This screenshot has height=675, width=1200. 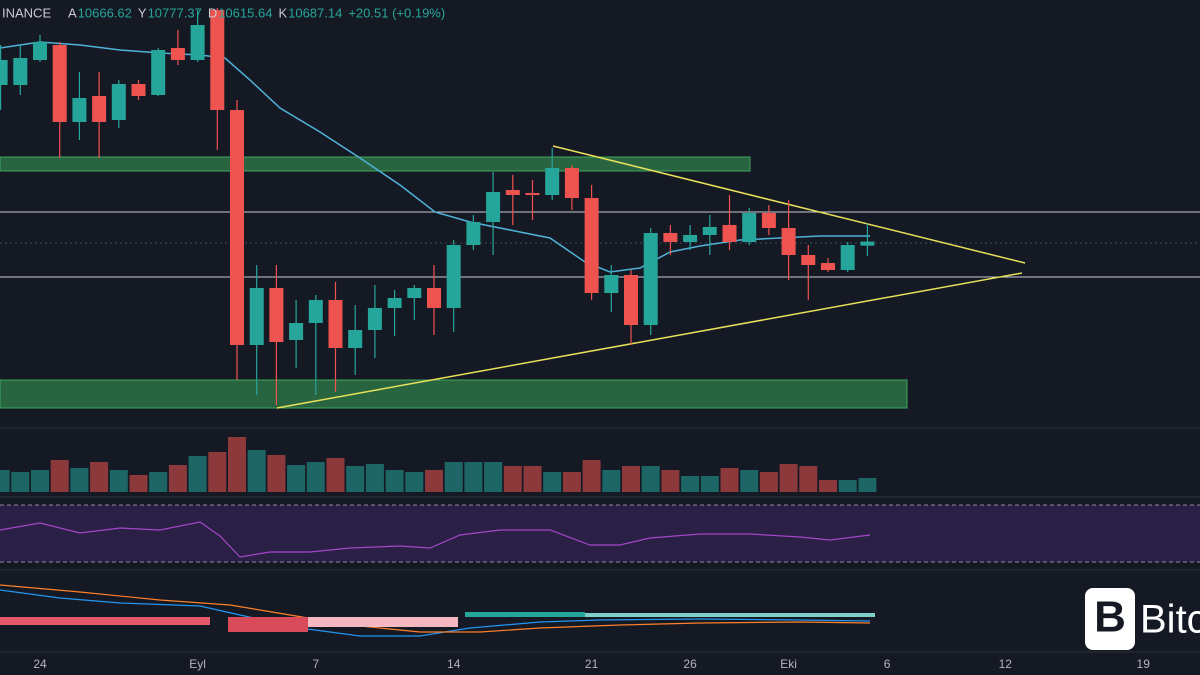 I want to click on logo, so click(x=1110, y=619).